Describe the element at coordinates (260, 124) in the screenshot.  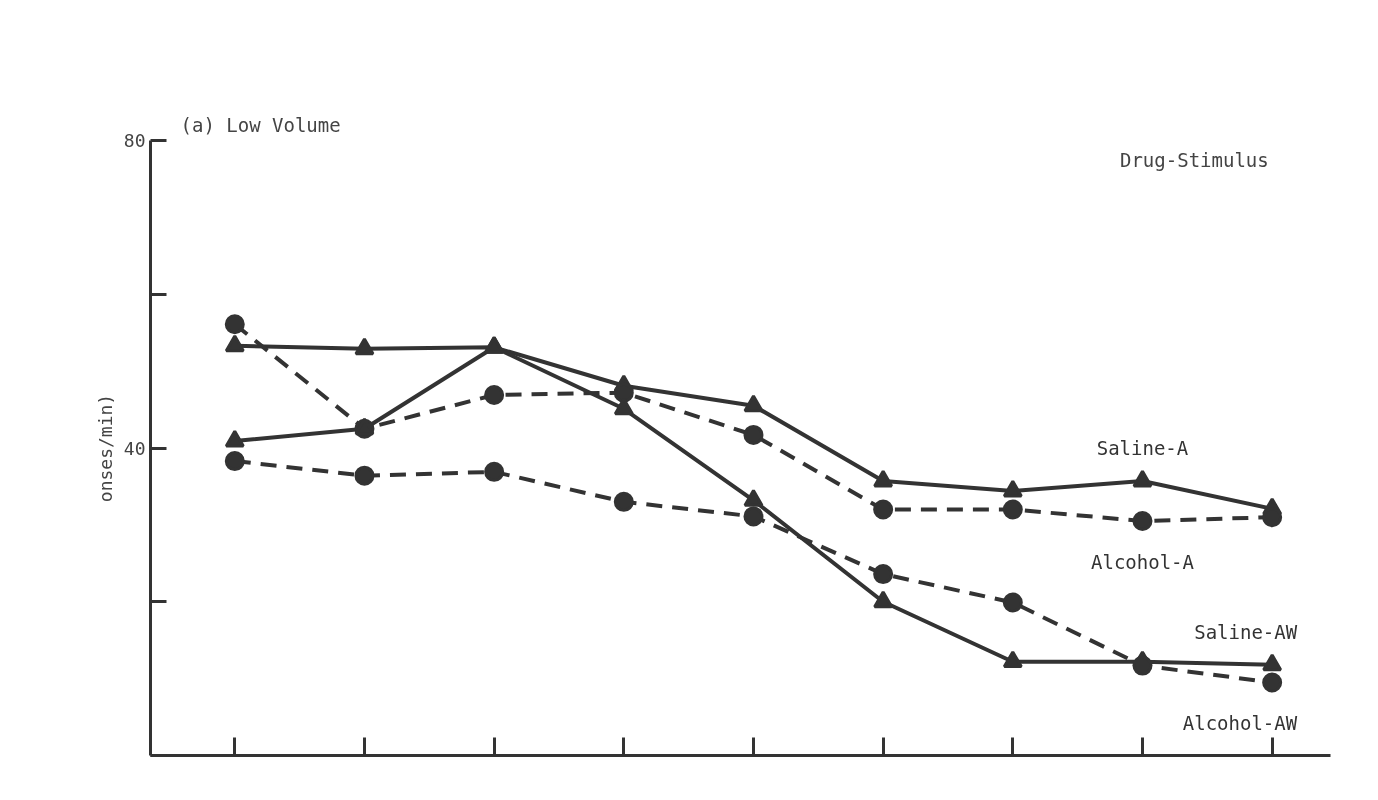
I see `chart-title: (a) Low Volume` at that location.